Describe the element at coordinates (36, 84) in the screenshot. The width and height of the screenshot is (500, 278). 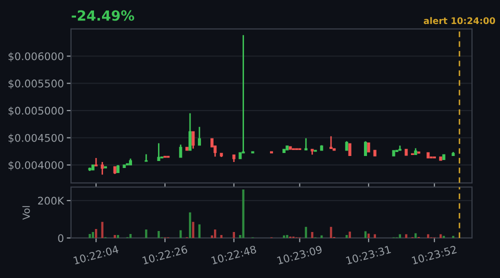
I see `y-tick-label: $0.005500` at that location.